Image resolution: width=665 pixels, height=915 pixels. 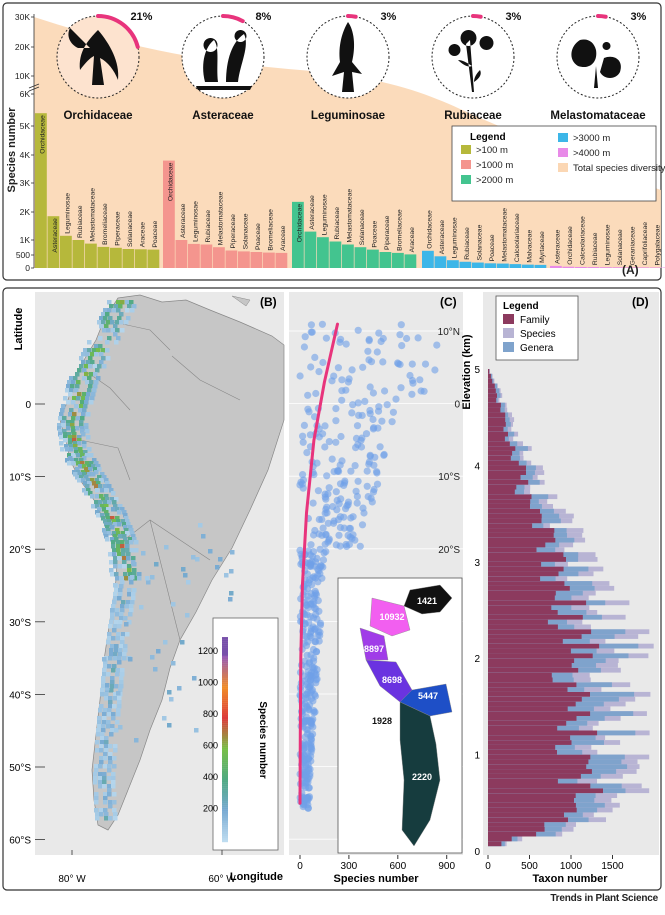 I want to click on bar-label: Poaceae, so click(x=374, y=234).